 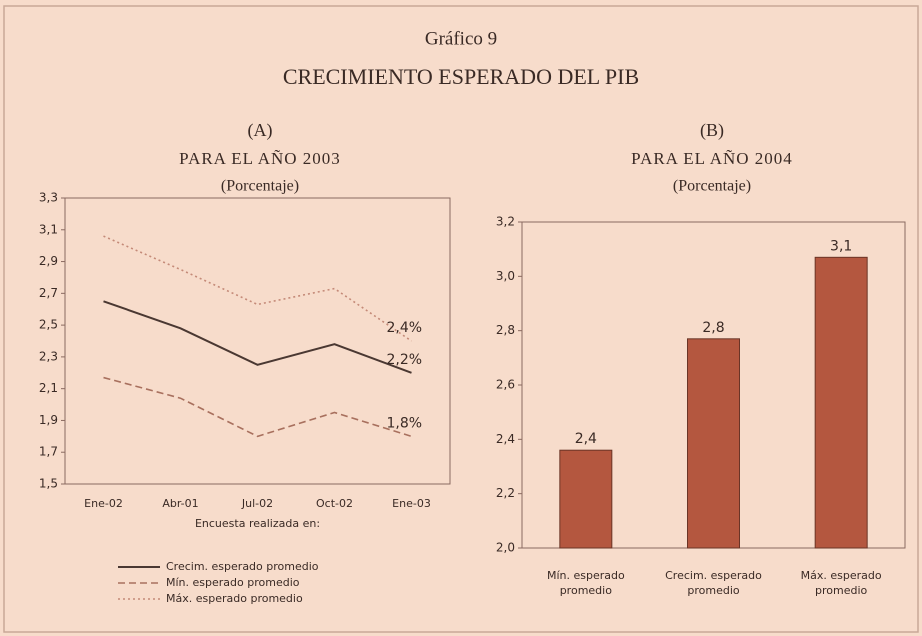 What do you see at coordinates (405, 423) in the screenshot?
I see `value-label: 1,8%` at bounding box center [405, 423].